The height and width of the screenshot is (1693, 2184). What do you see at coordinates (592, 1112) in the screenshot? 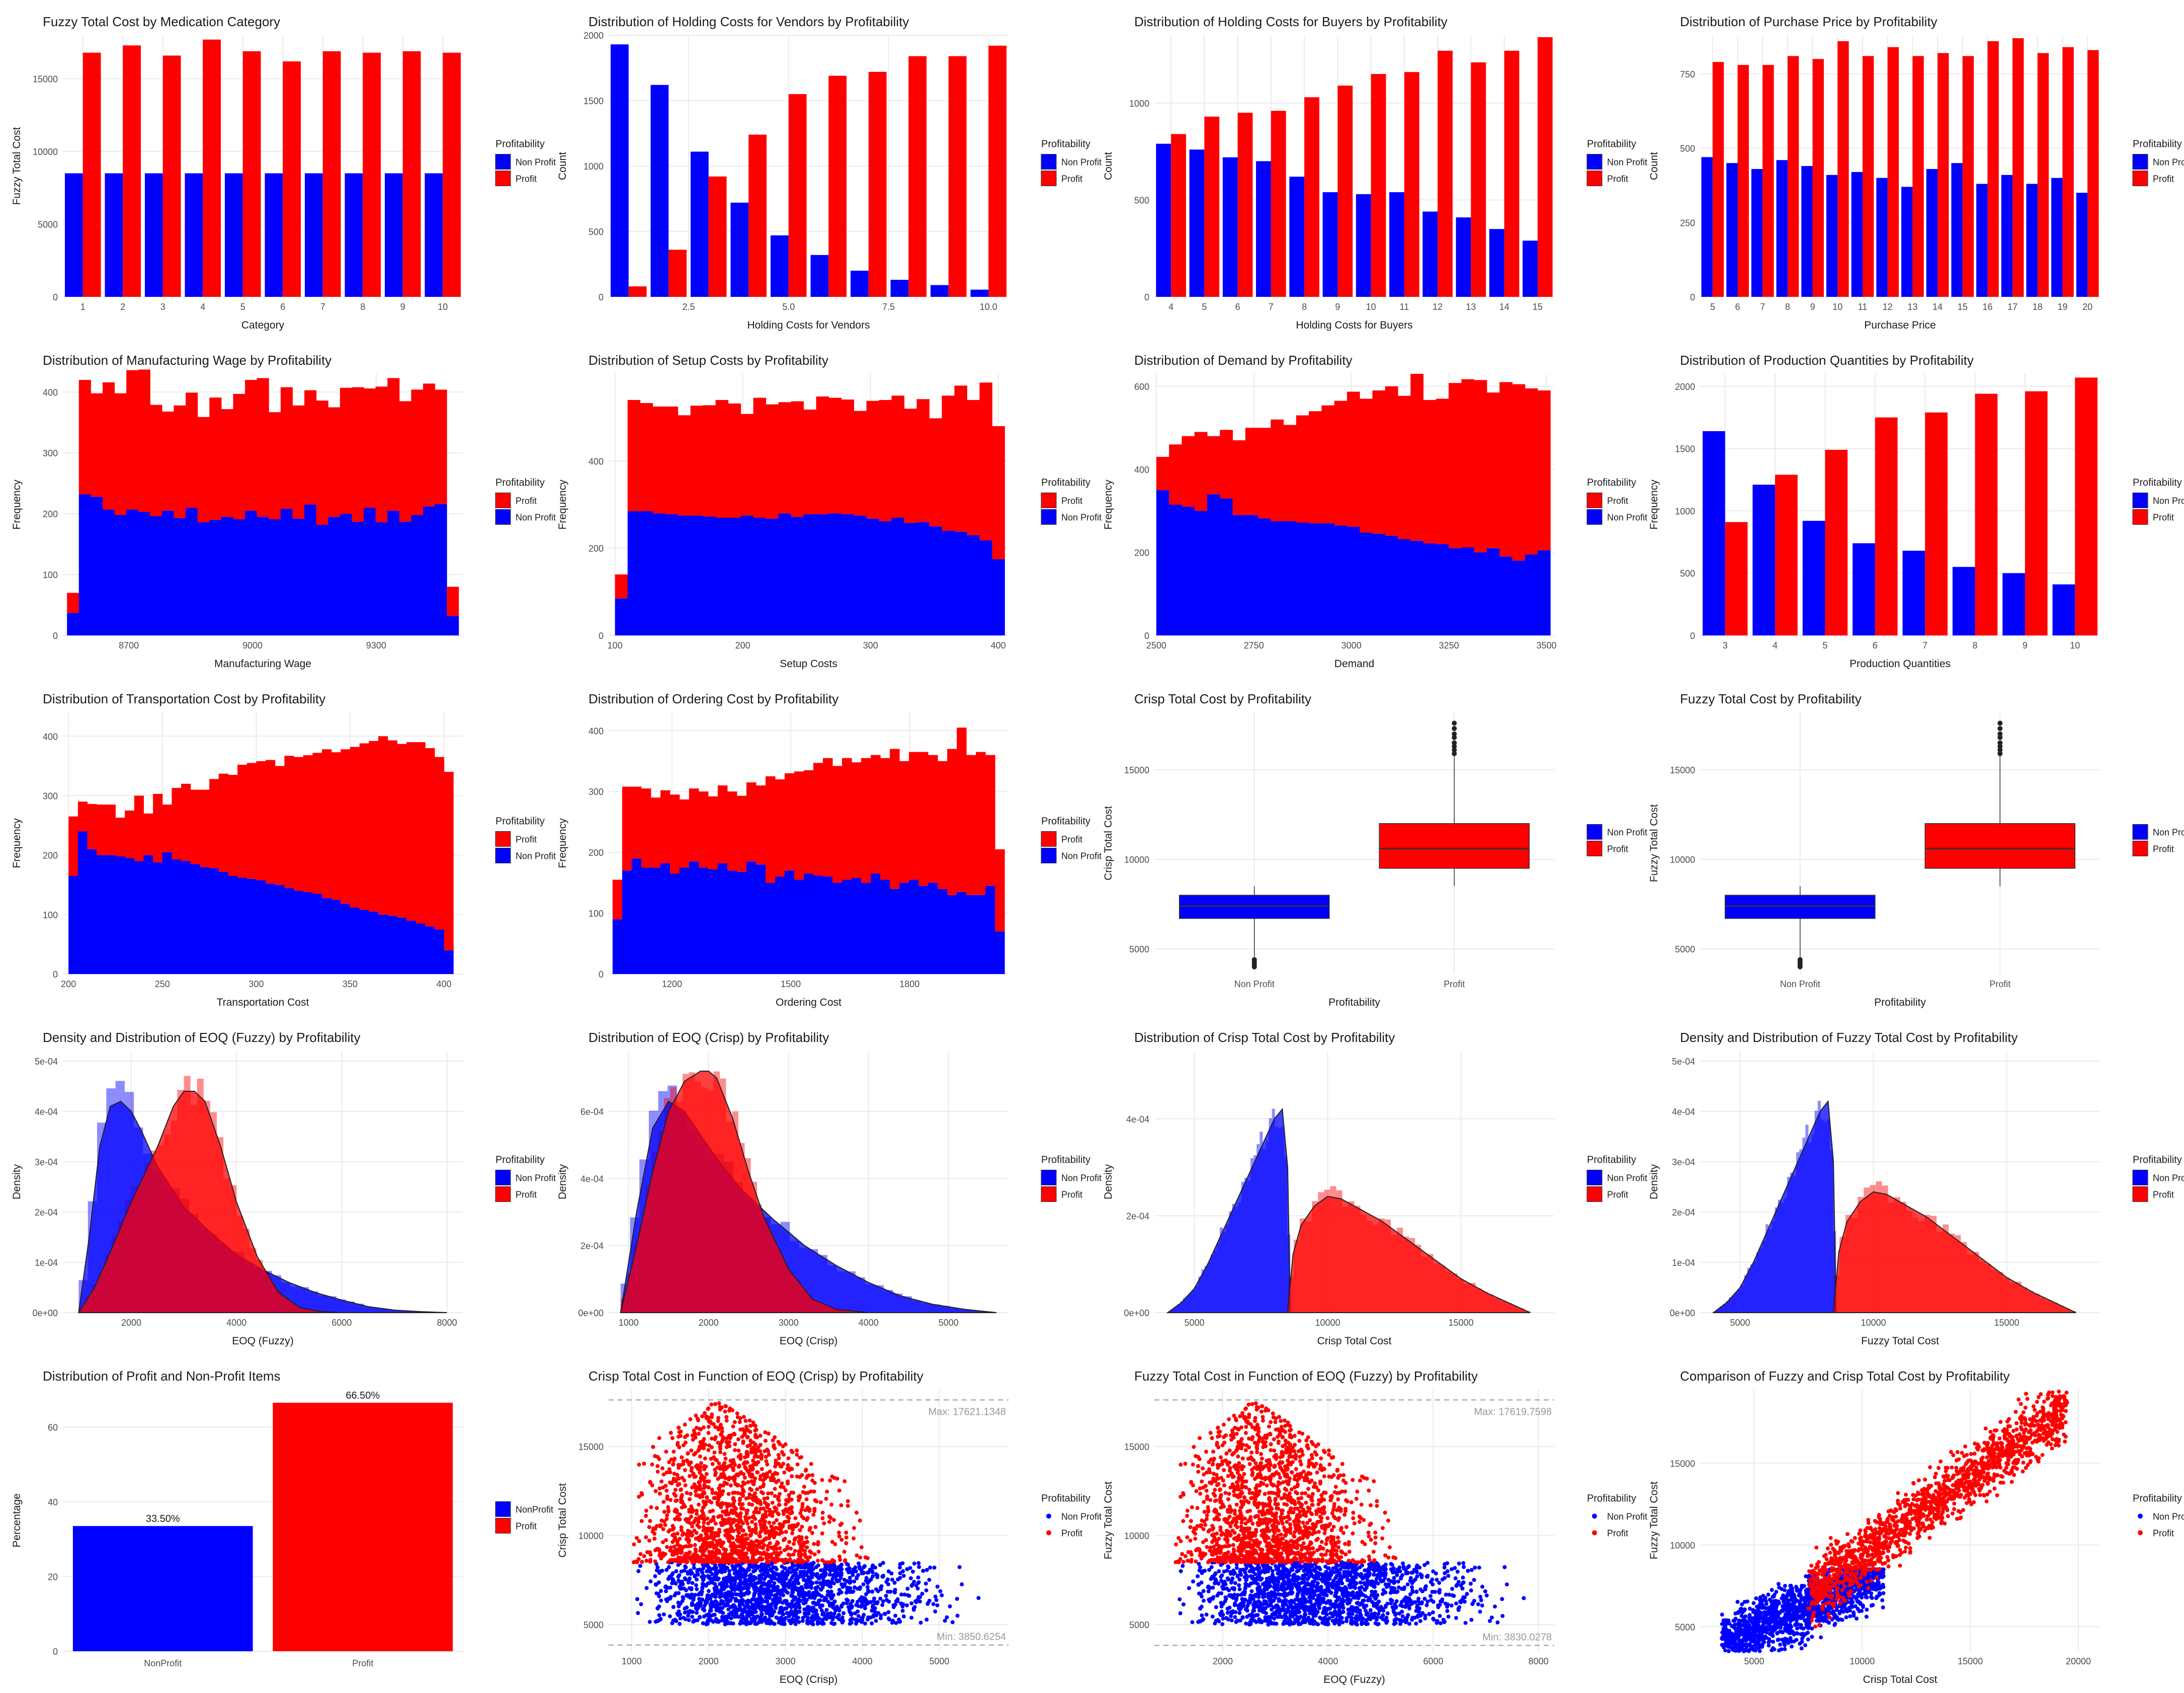
I see `y-tick-label: 6e-04` at bounding box center [592, 1112].